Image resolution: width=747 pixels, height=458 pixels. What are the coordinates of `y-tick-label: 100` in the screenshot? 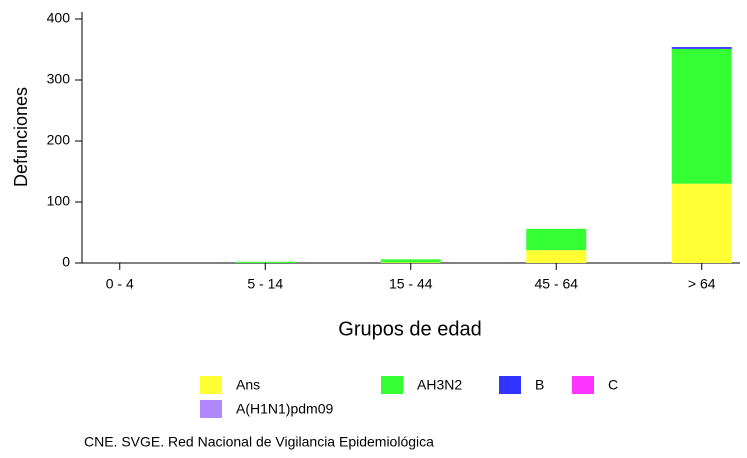 It's located at (59, 201).